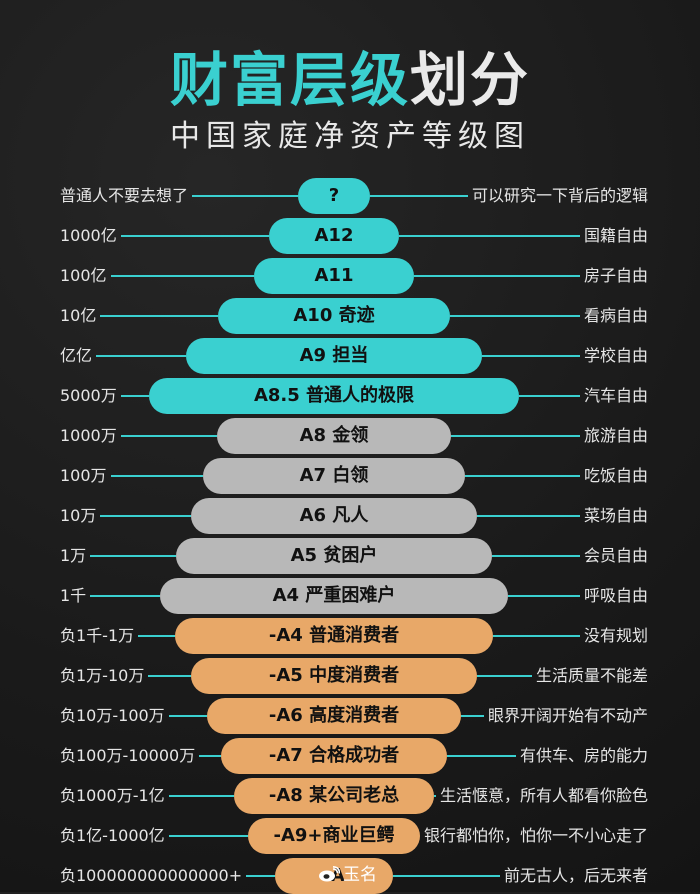 Image resolution: width=700 pixels, height=894 pixels. I want to click on level-net-worth-label: 1千, so click(73, 595).